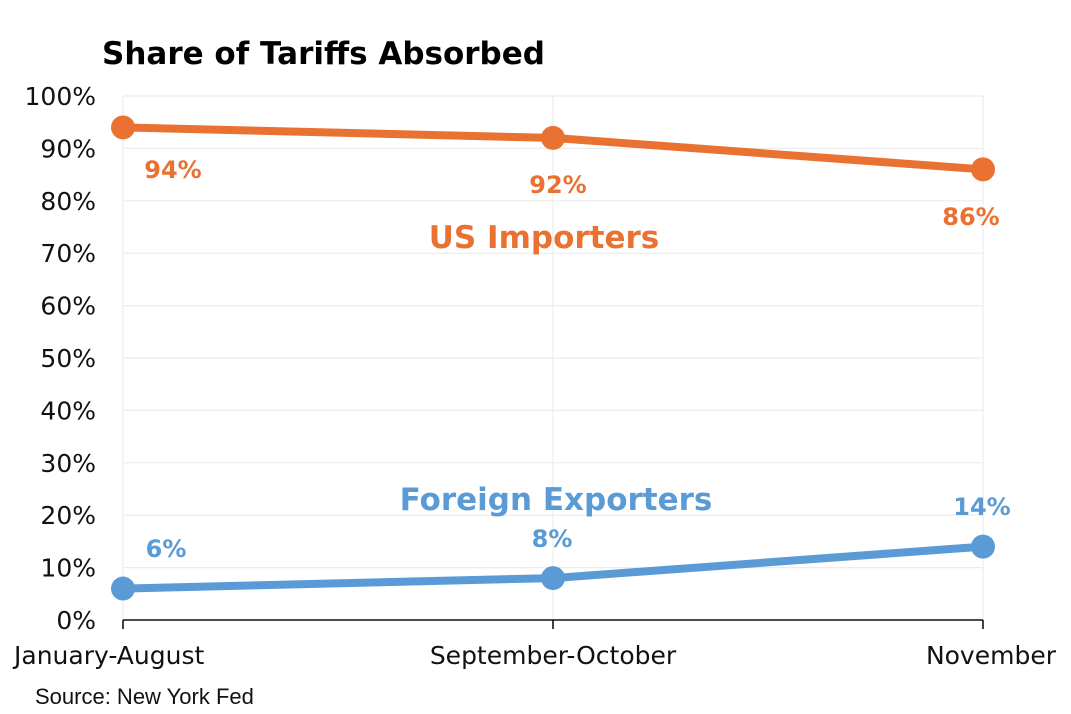 Image resolution: width=1071 pixels, height=714 pixels. Describe the element at coordinates (68, 463) in the screenshot. I see `y-tick-label: 30%` at that location.